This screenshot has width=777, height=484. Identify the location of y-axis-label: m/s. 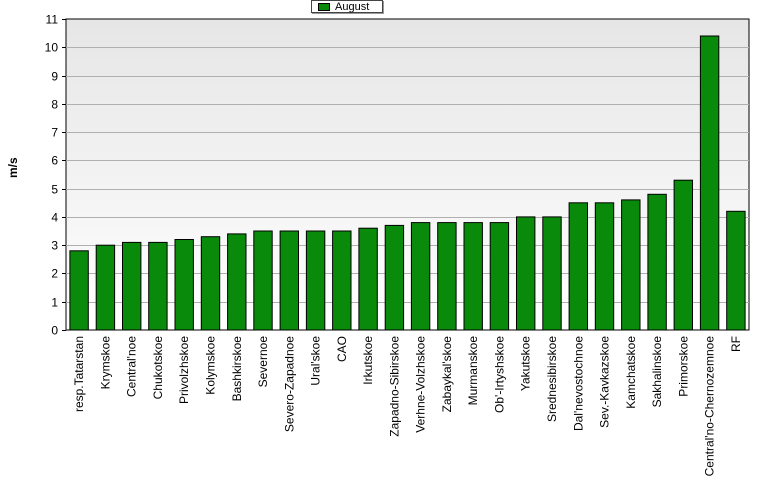
(13, 167).